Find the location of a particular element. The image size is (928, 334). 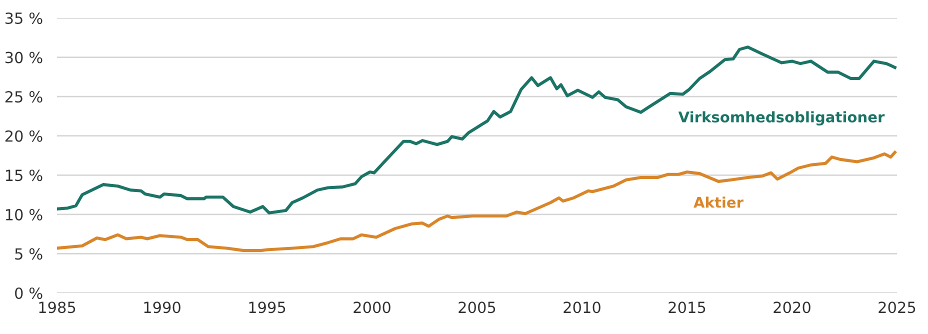

x-tick-label: 1985 is located at coordinates (57, 308).